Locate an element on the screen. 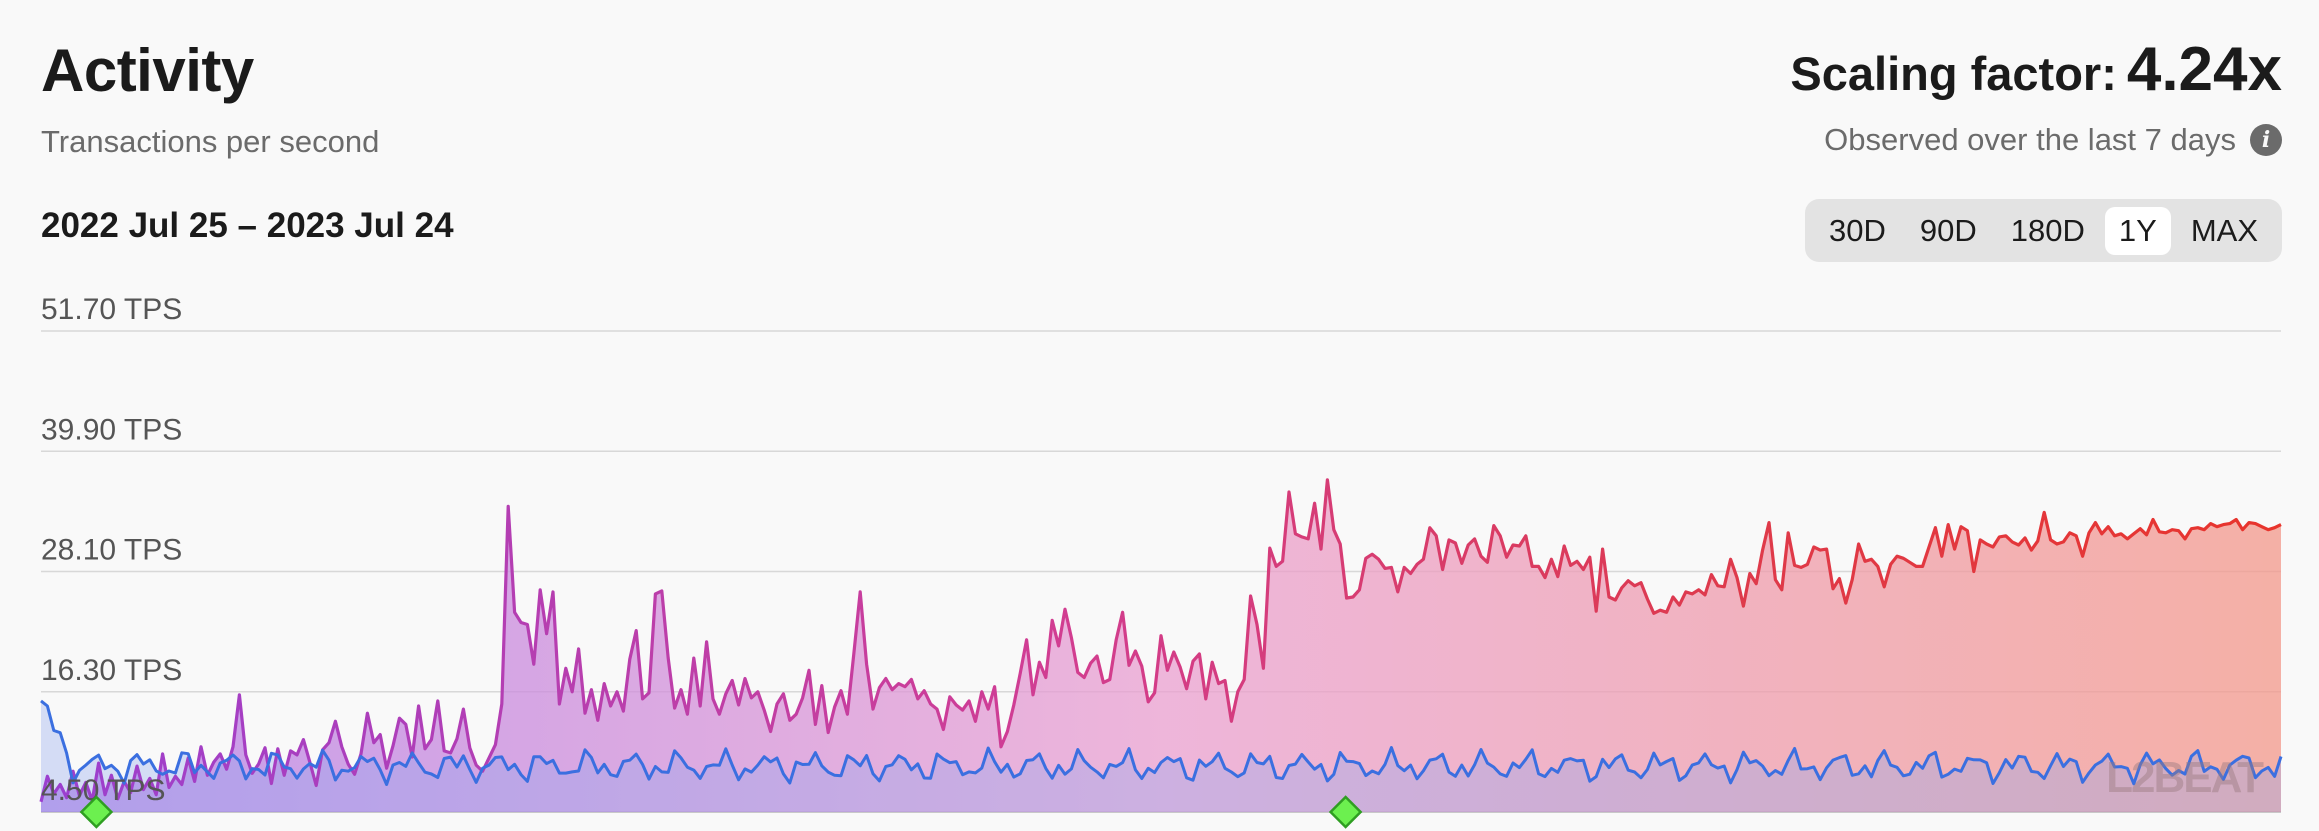 Image resolution: width=2319 pixels, height=831 pixels. y-tick-label: 39.90 TPS is located at coordinates (111, 429).